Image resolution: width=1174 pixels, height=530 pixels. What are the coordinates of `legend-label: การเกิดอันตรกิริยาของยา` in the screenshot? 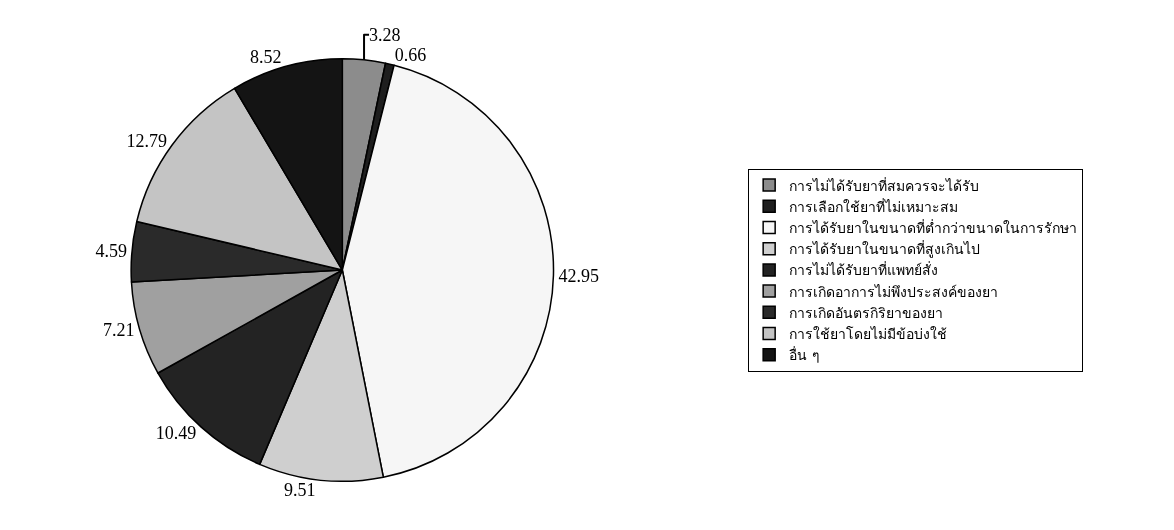 It's located at (866, 312).